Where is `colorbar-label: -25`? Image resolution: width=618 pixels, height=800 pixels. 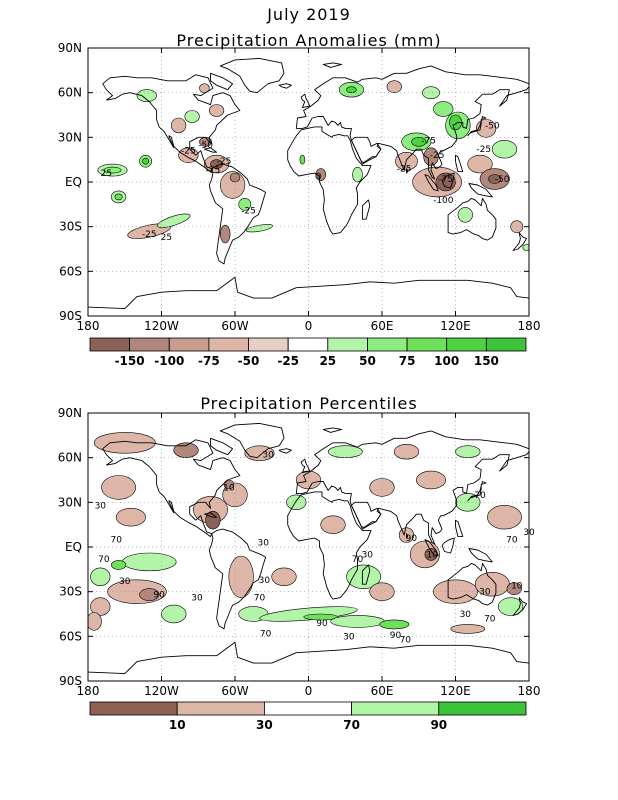 colorbar-label: -25 is located at coordinates (288, 361).